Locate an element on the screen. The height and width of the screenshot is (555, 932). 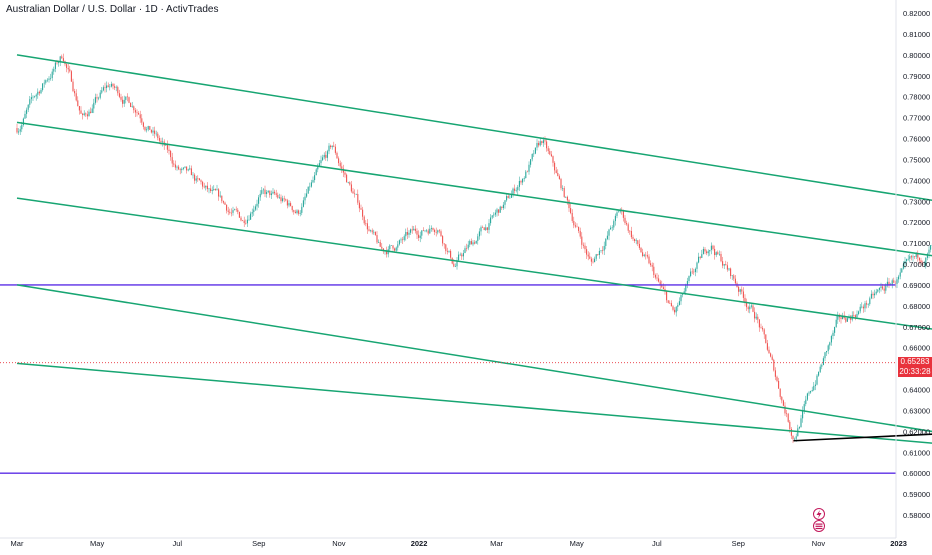
y-tick-label: 0.75000 is located at coordinates (916, 159).